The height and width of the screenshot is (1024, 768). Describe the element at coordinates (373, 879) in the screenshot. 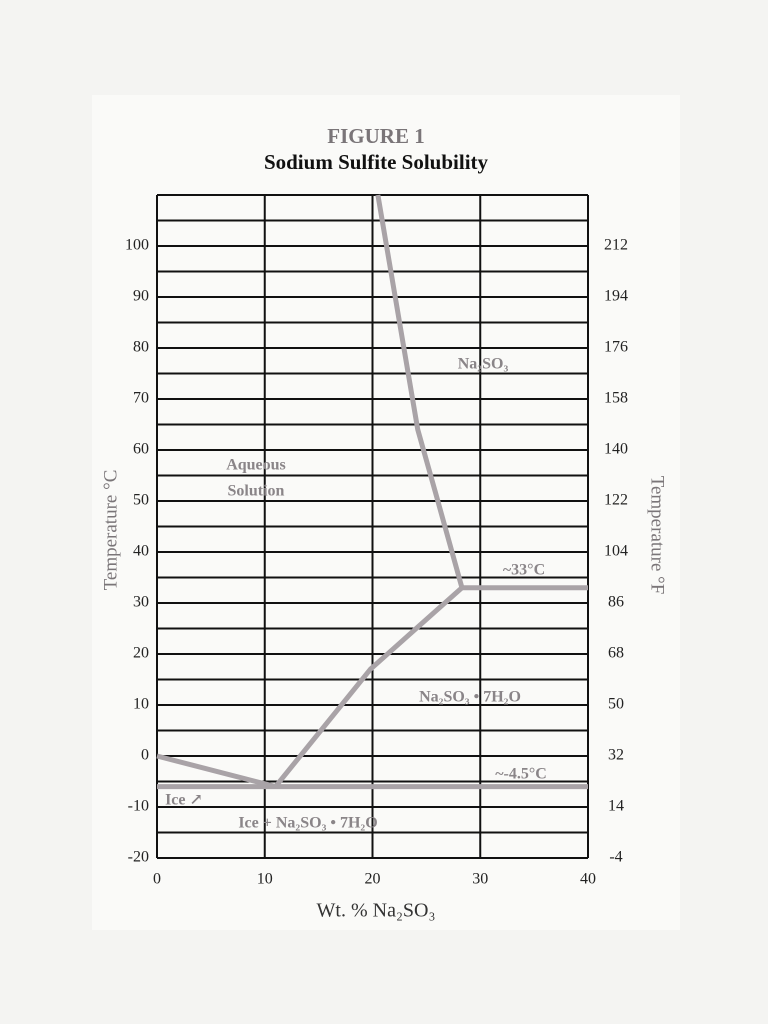

I see `x-tick-label: 20` at that location.